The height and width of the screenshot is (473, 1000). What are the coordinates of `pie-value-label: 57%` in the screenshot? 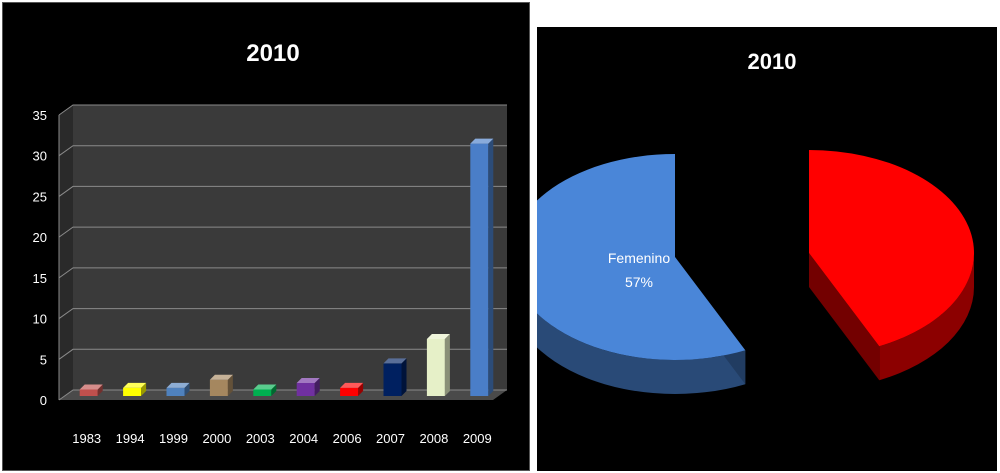 It's located at (639, 282).